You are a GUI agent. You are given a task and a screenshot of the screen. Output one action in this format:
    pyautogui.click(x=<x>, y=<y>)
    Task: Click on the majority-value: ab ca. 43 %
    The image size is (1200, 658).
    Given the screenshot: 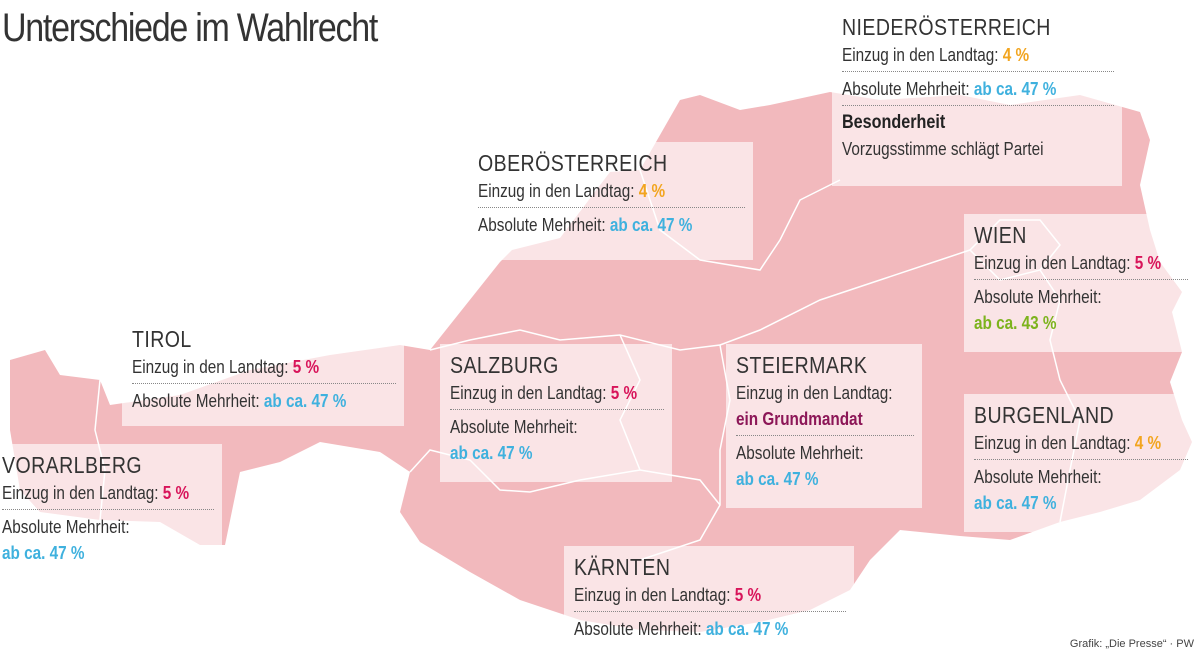 What is the action you would take?
    pyautogui.click(x=1015, y=323)
    